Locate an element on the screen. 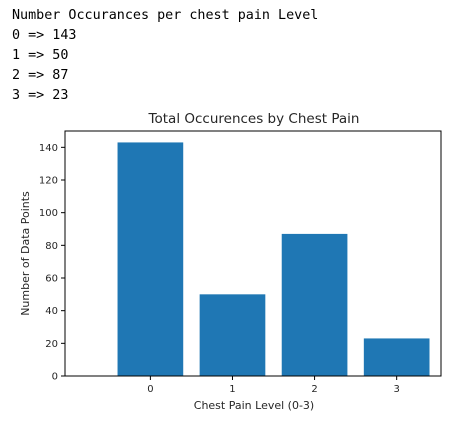 The image size is (459, 436). y-axis-label: Number of Data Points is located at coordinates (25, 253).